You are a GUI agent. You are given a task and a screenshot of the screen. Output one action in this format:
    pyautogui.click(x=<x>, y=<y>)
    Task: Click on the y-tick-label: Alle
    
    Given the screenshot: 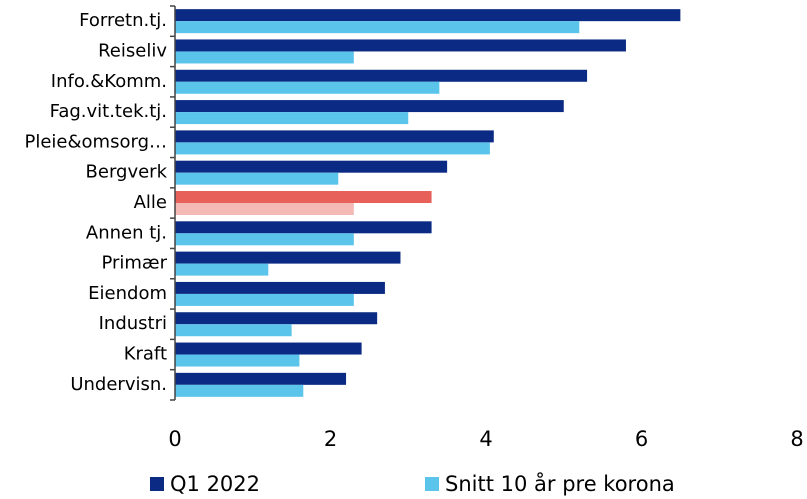 What is the action you would take?
    pyautogui.click(x=150, y=202)
    